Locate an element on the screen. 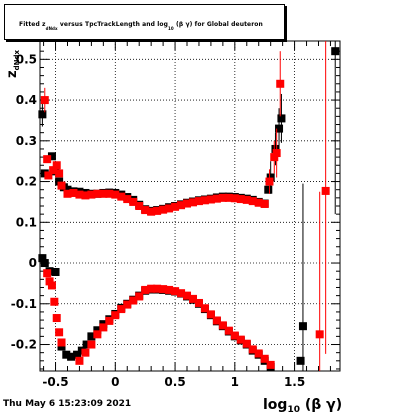 The width and height of the screenshot is (400, 414). x-tick-label: 0 is located at coordinates (115, 382).